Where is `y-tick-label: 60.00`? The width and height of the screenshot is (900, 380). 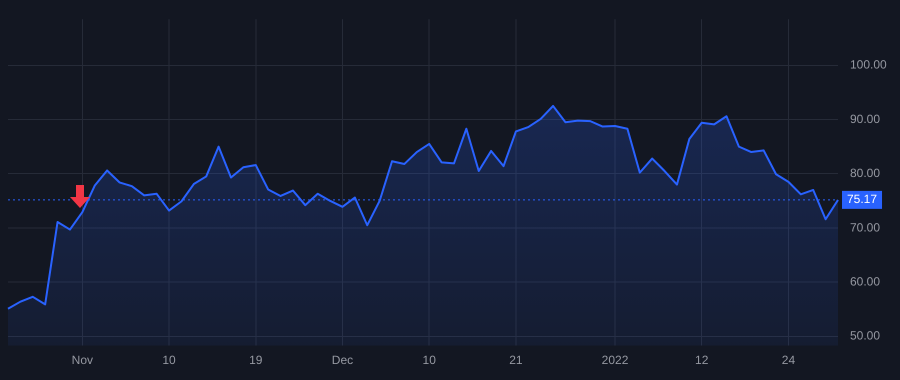 y-tick-label: 60.00 is located at coordinates (865, 281).